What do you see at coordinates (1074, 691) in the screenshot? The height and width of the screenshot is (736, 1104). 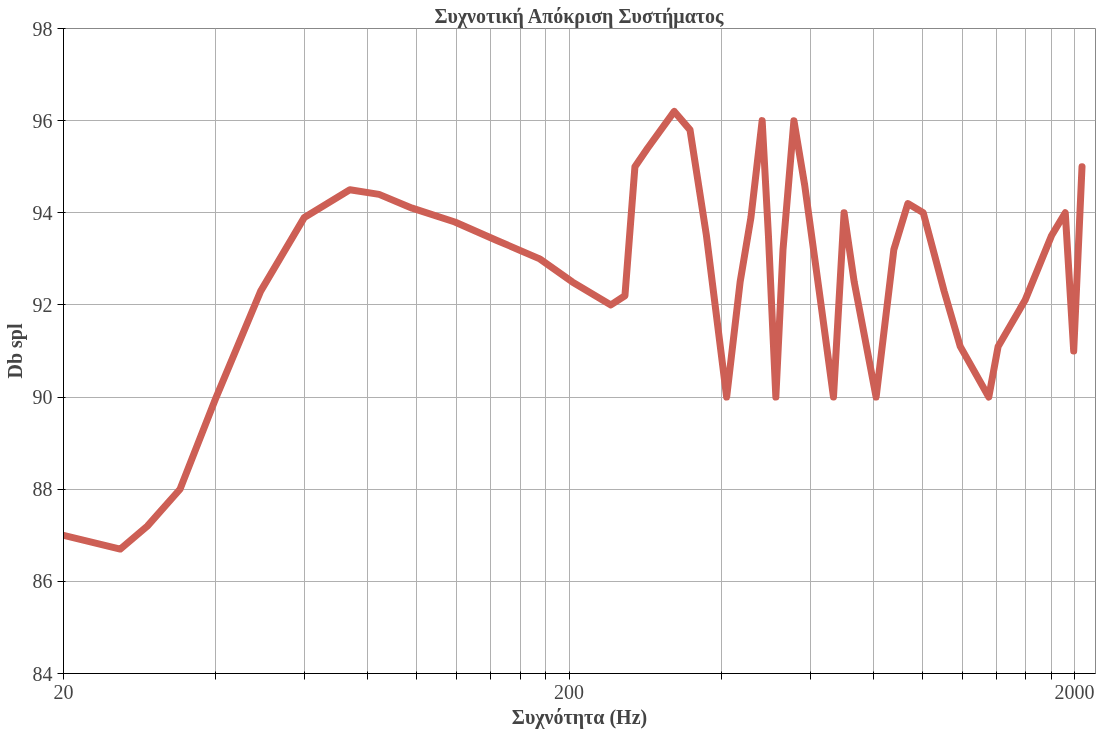 I see `x-tick-label: 2000` at bounding box center [1074, 691].